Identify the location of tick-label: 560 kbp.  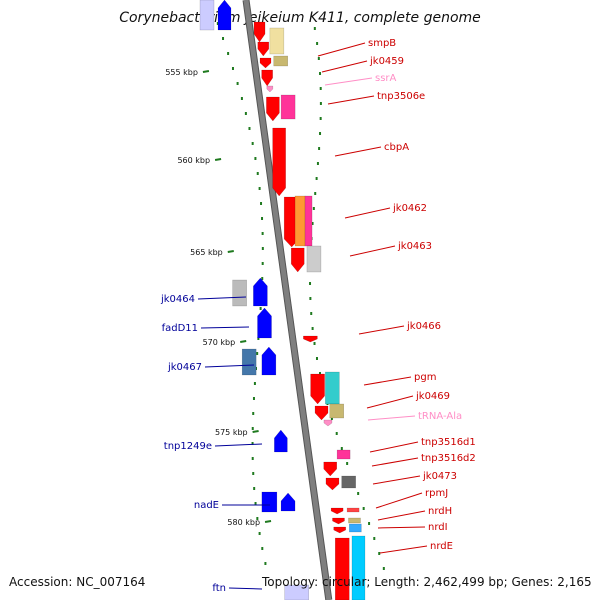
(193, 160).